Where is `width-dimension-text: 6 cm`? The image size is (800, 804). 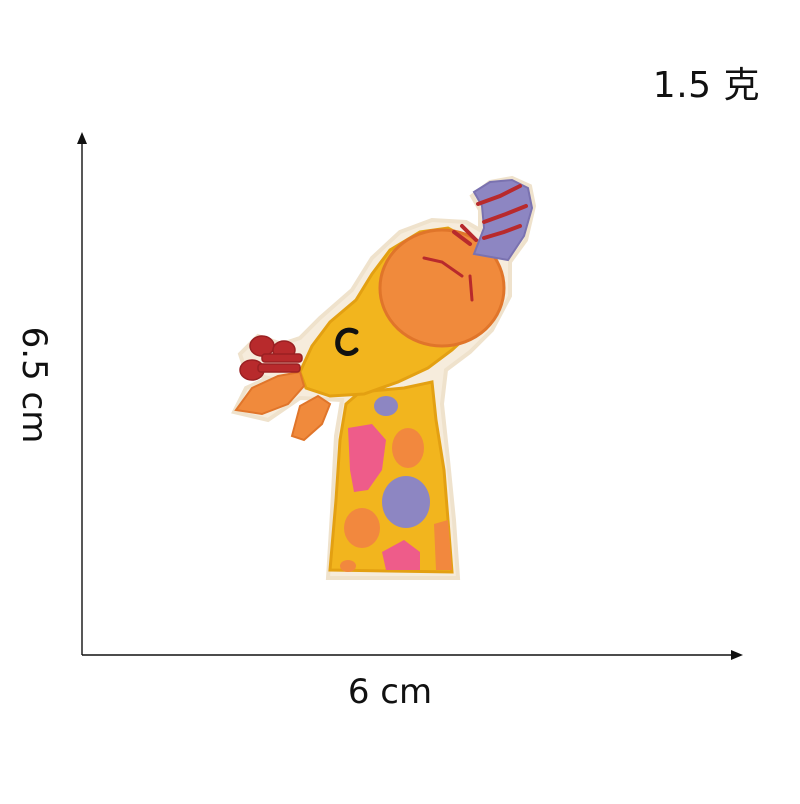 width-dimension-text: 6 cm is located at coordinates (390, 692).